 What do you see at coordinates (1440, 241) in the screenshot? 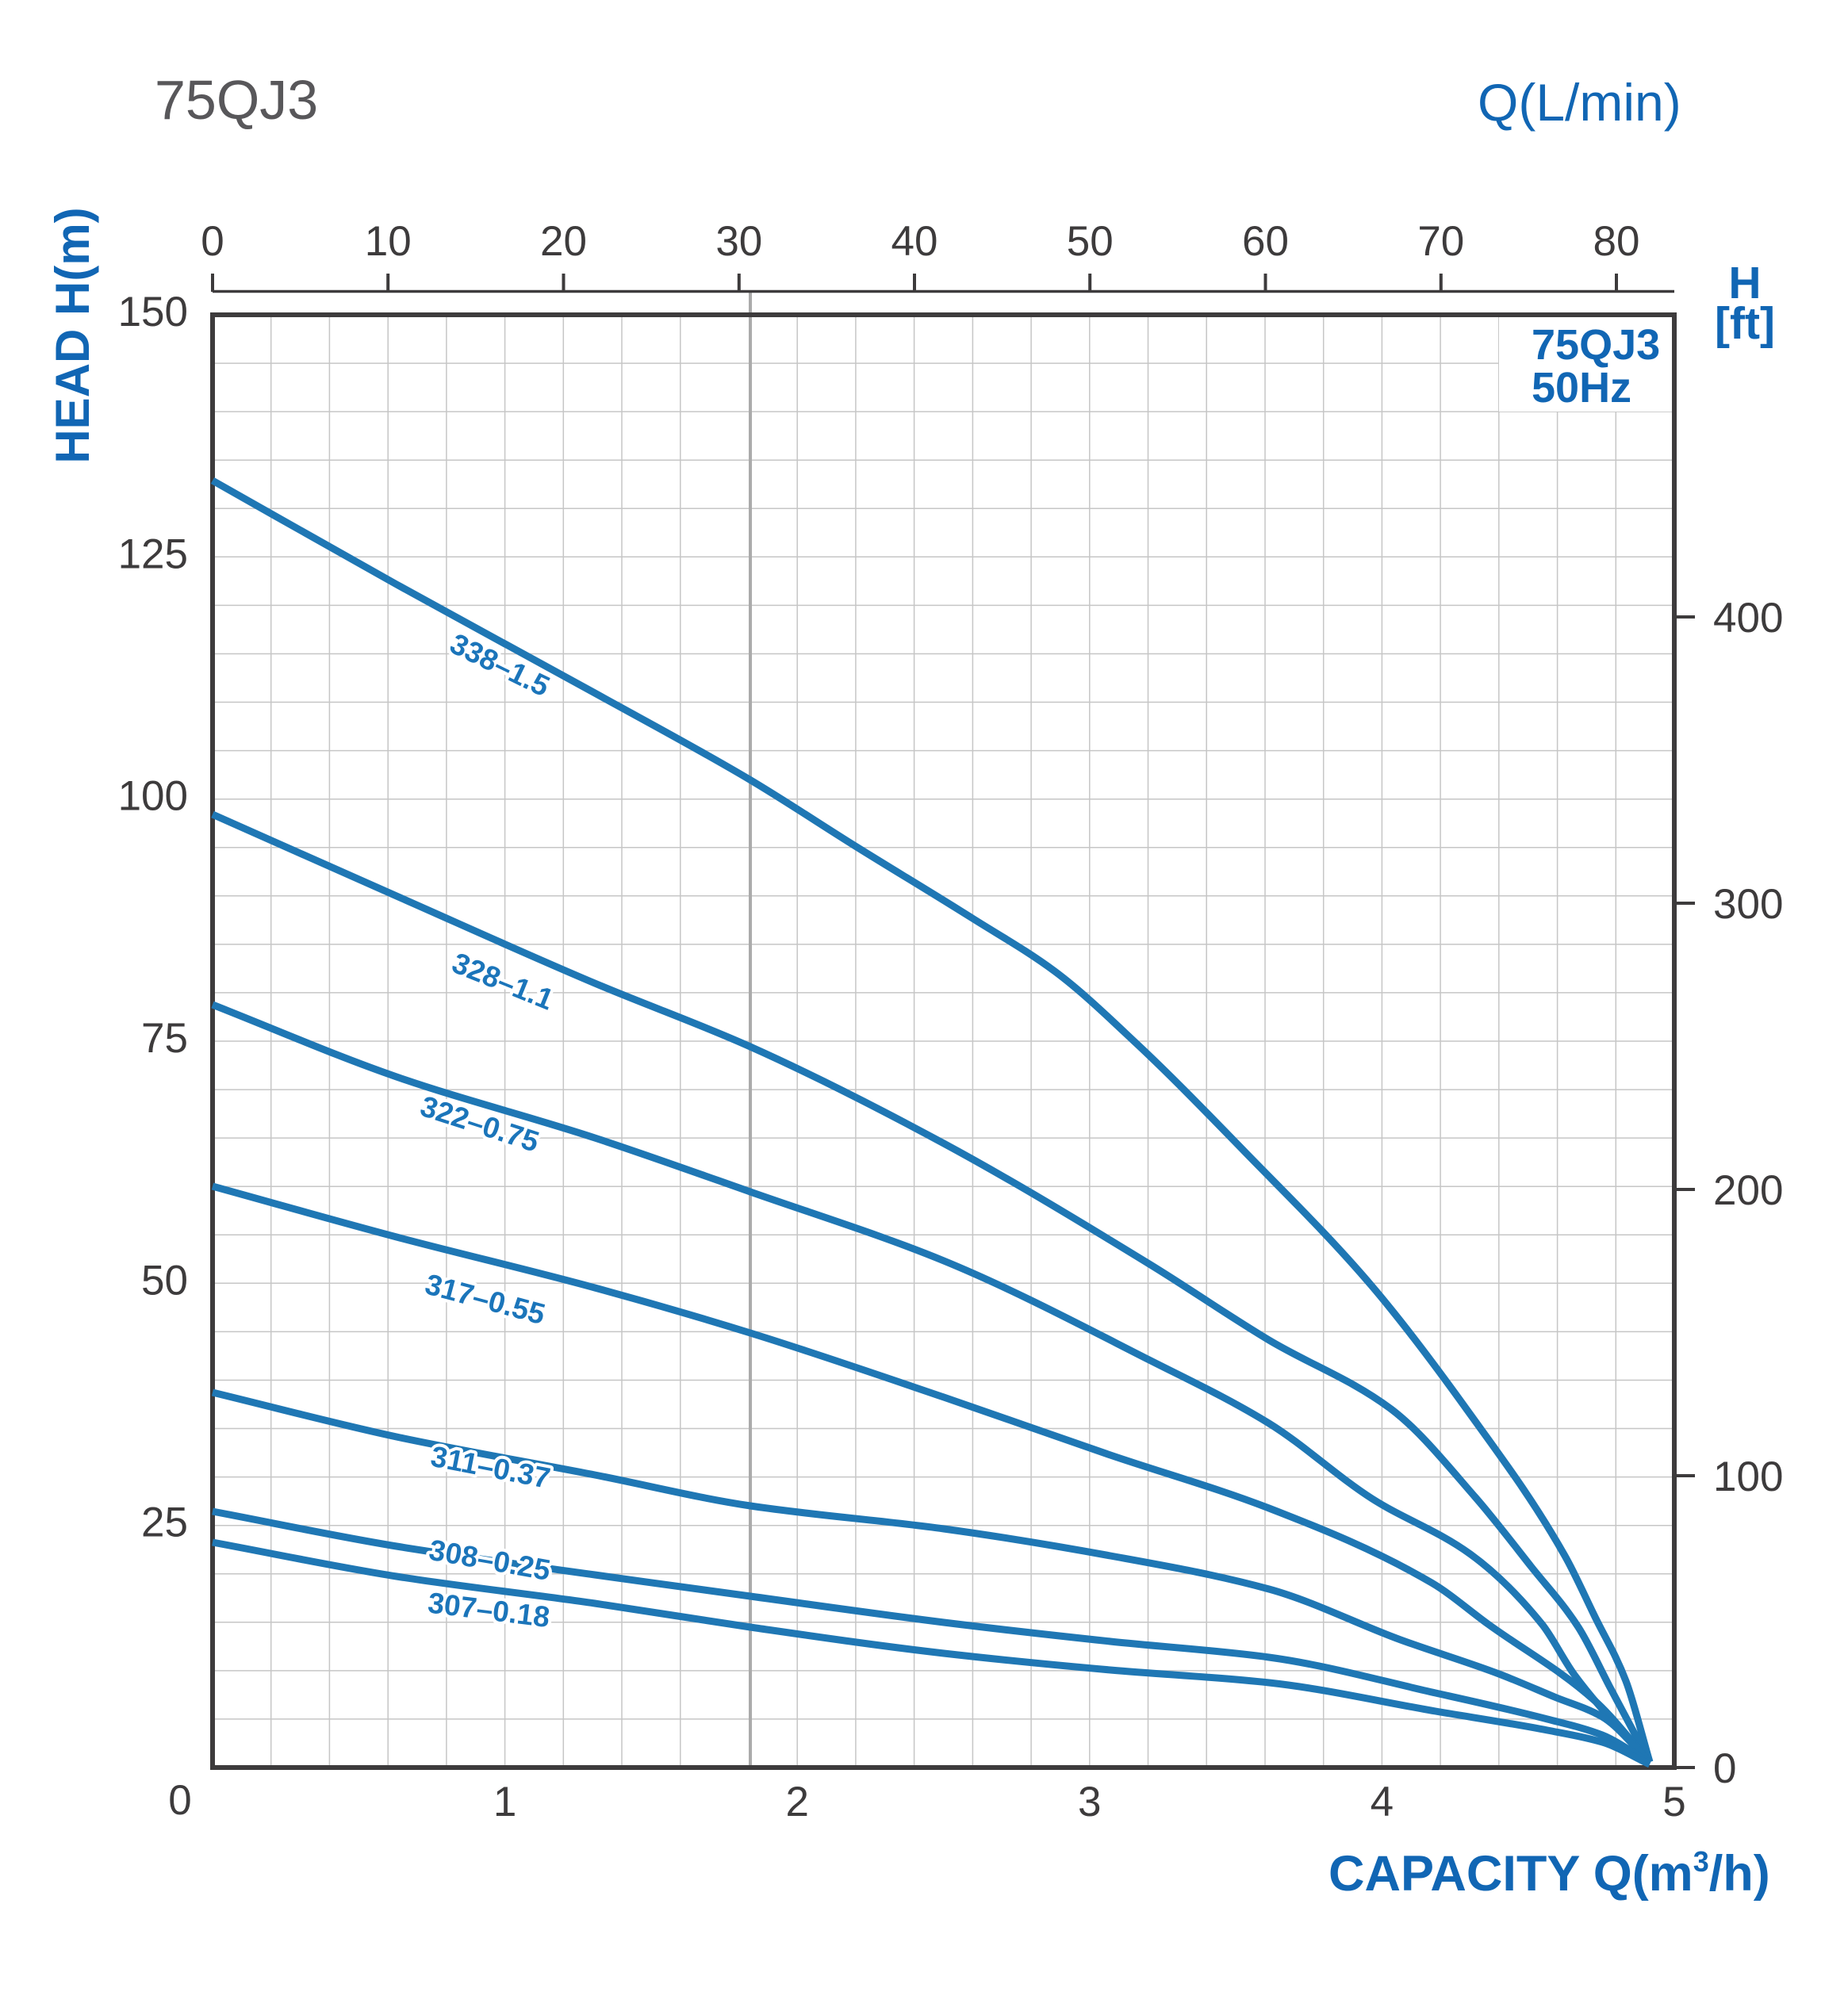
I see `svg-text: 70` at bounding box center [1440, 241].